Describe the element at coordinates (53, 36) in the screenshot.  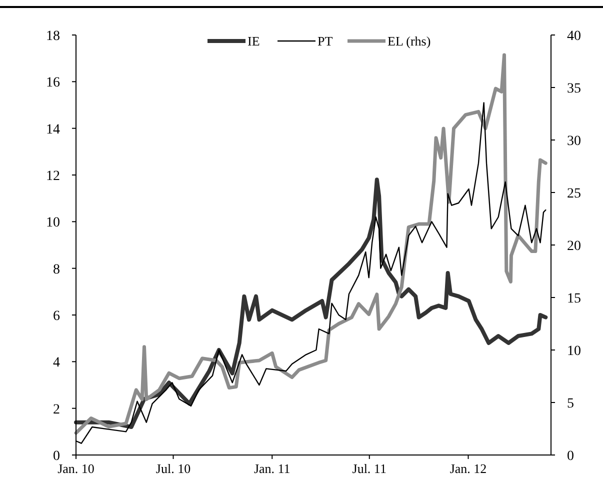
I see `y-tick-label: 18` at that location.